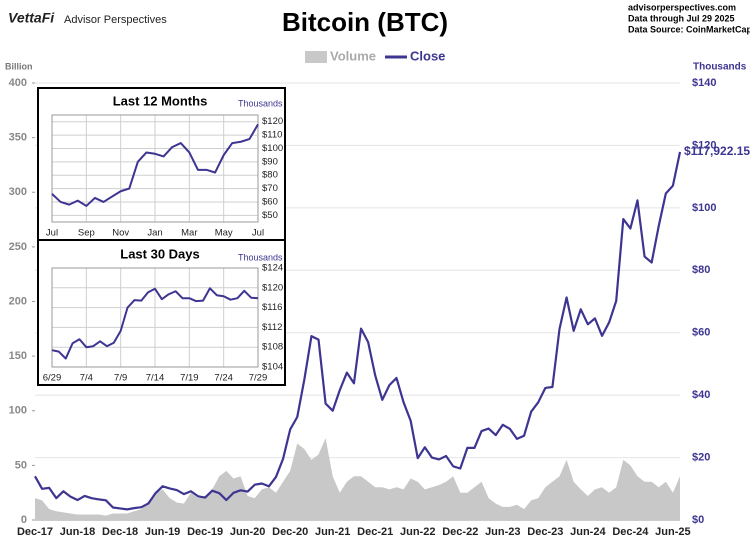 The image size is (750, 545). Describe the element at coordinates (427, 55) in the screenshot. I see `legend-label: Close` at that location.